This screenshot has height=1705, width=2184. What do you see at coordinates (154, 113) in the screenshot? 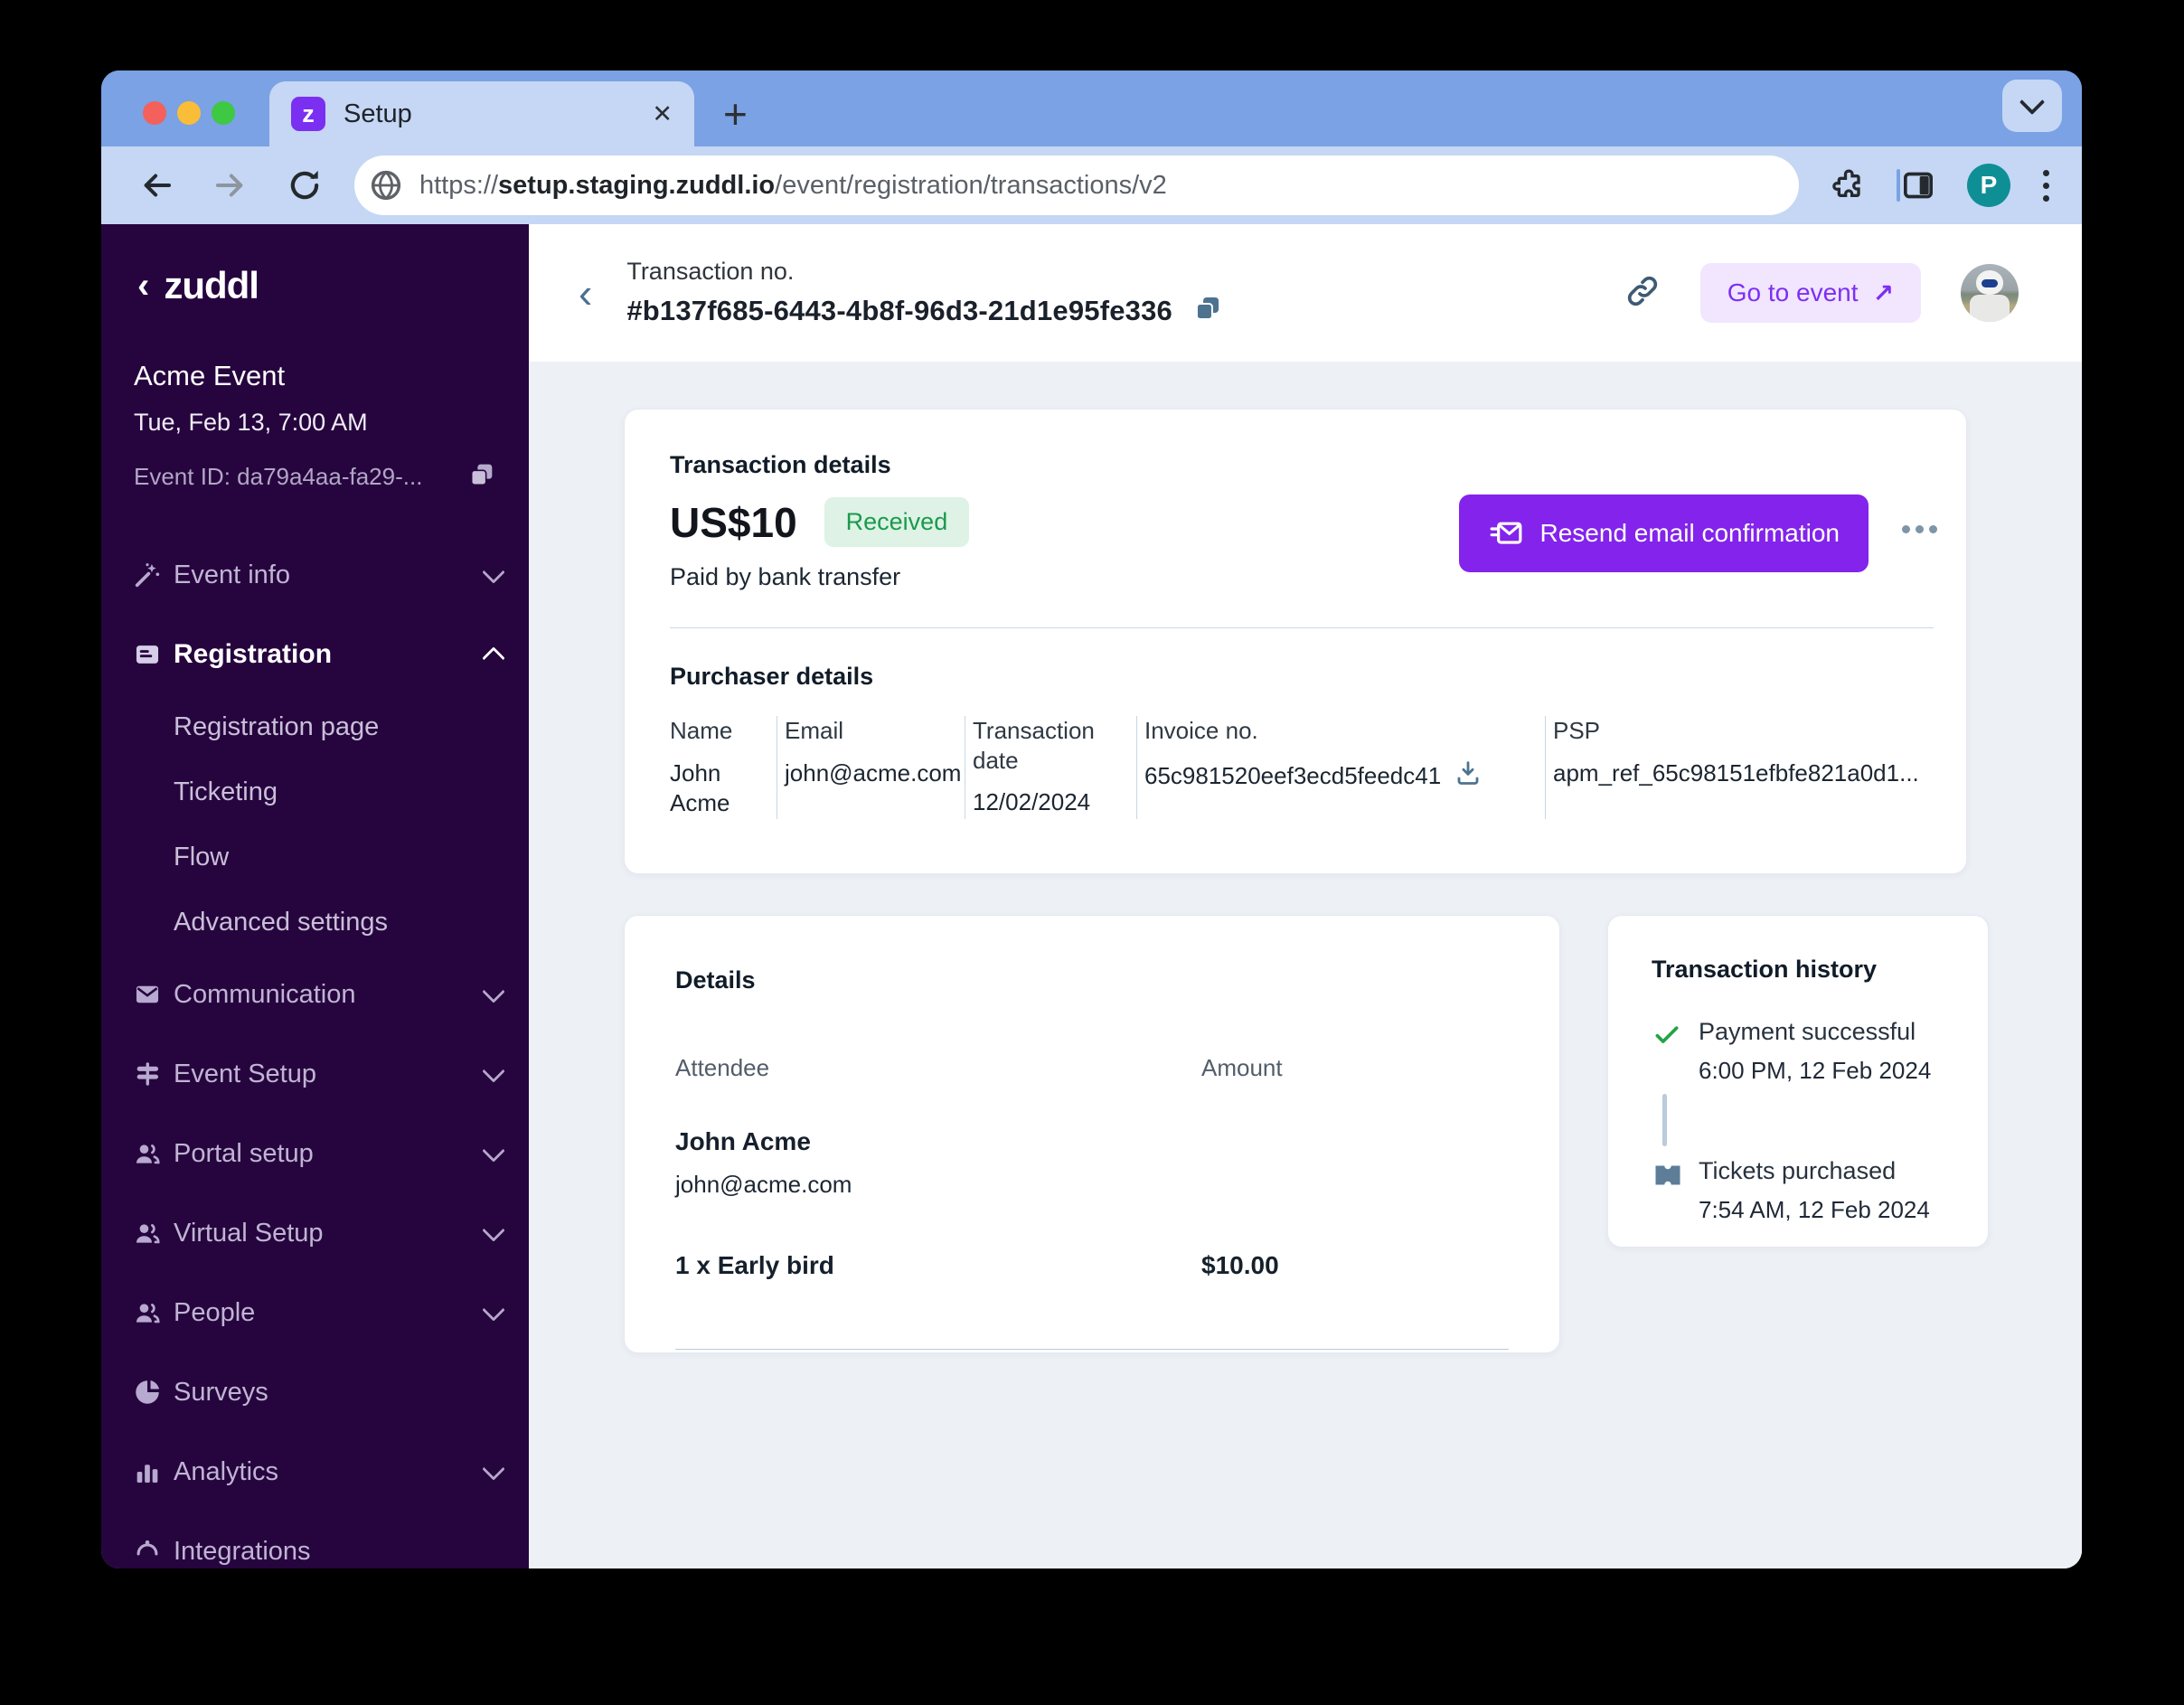
I see `close-window-button` at bounding box center [154, 113].